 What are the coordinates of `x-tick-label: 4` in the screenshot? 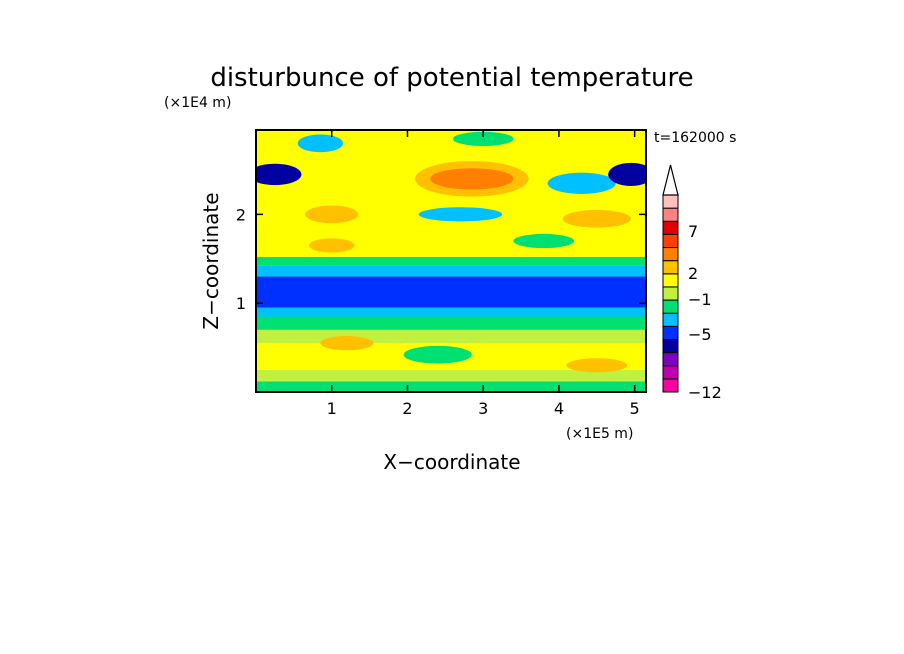 It's located at (559, 408).